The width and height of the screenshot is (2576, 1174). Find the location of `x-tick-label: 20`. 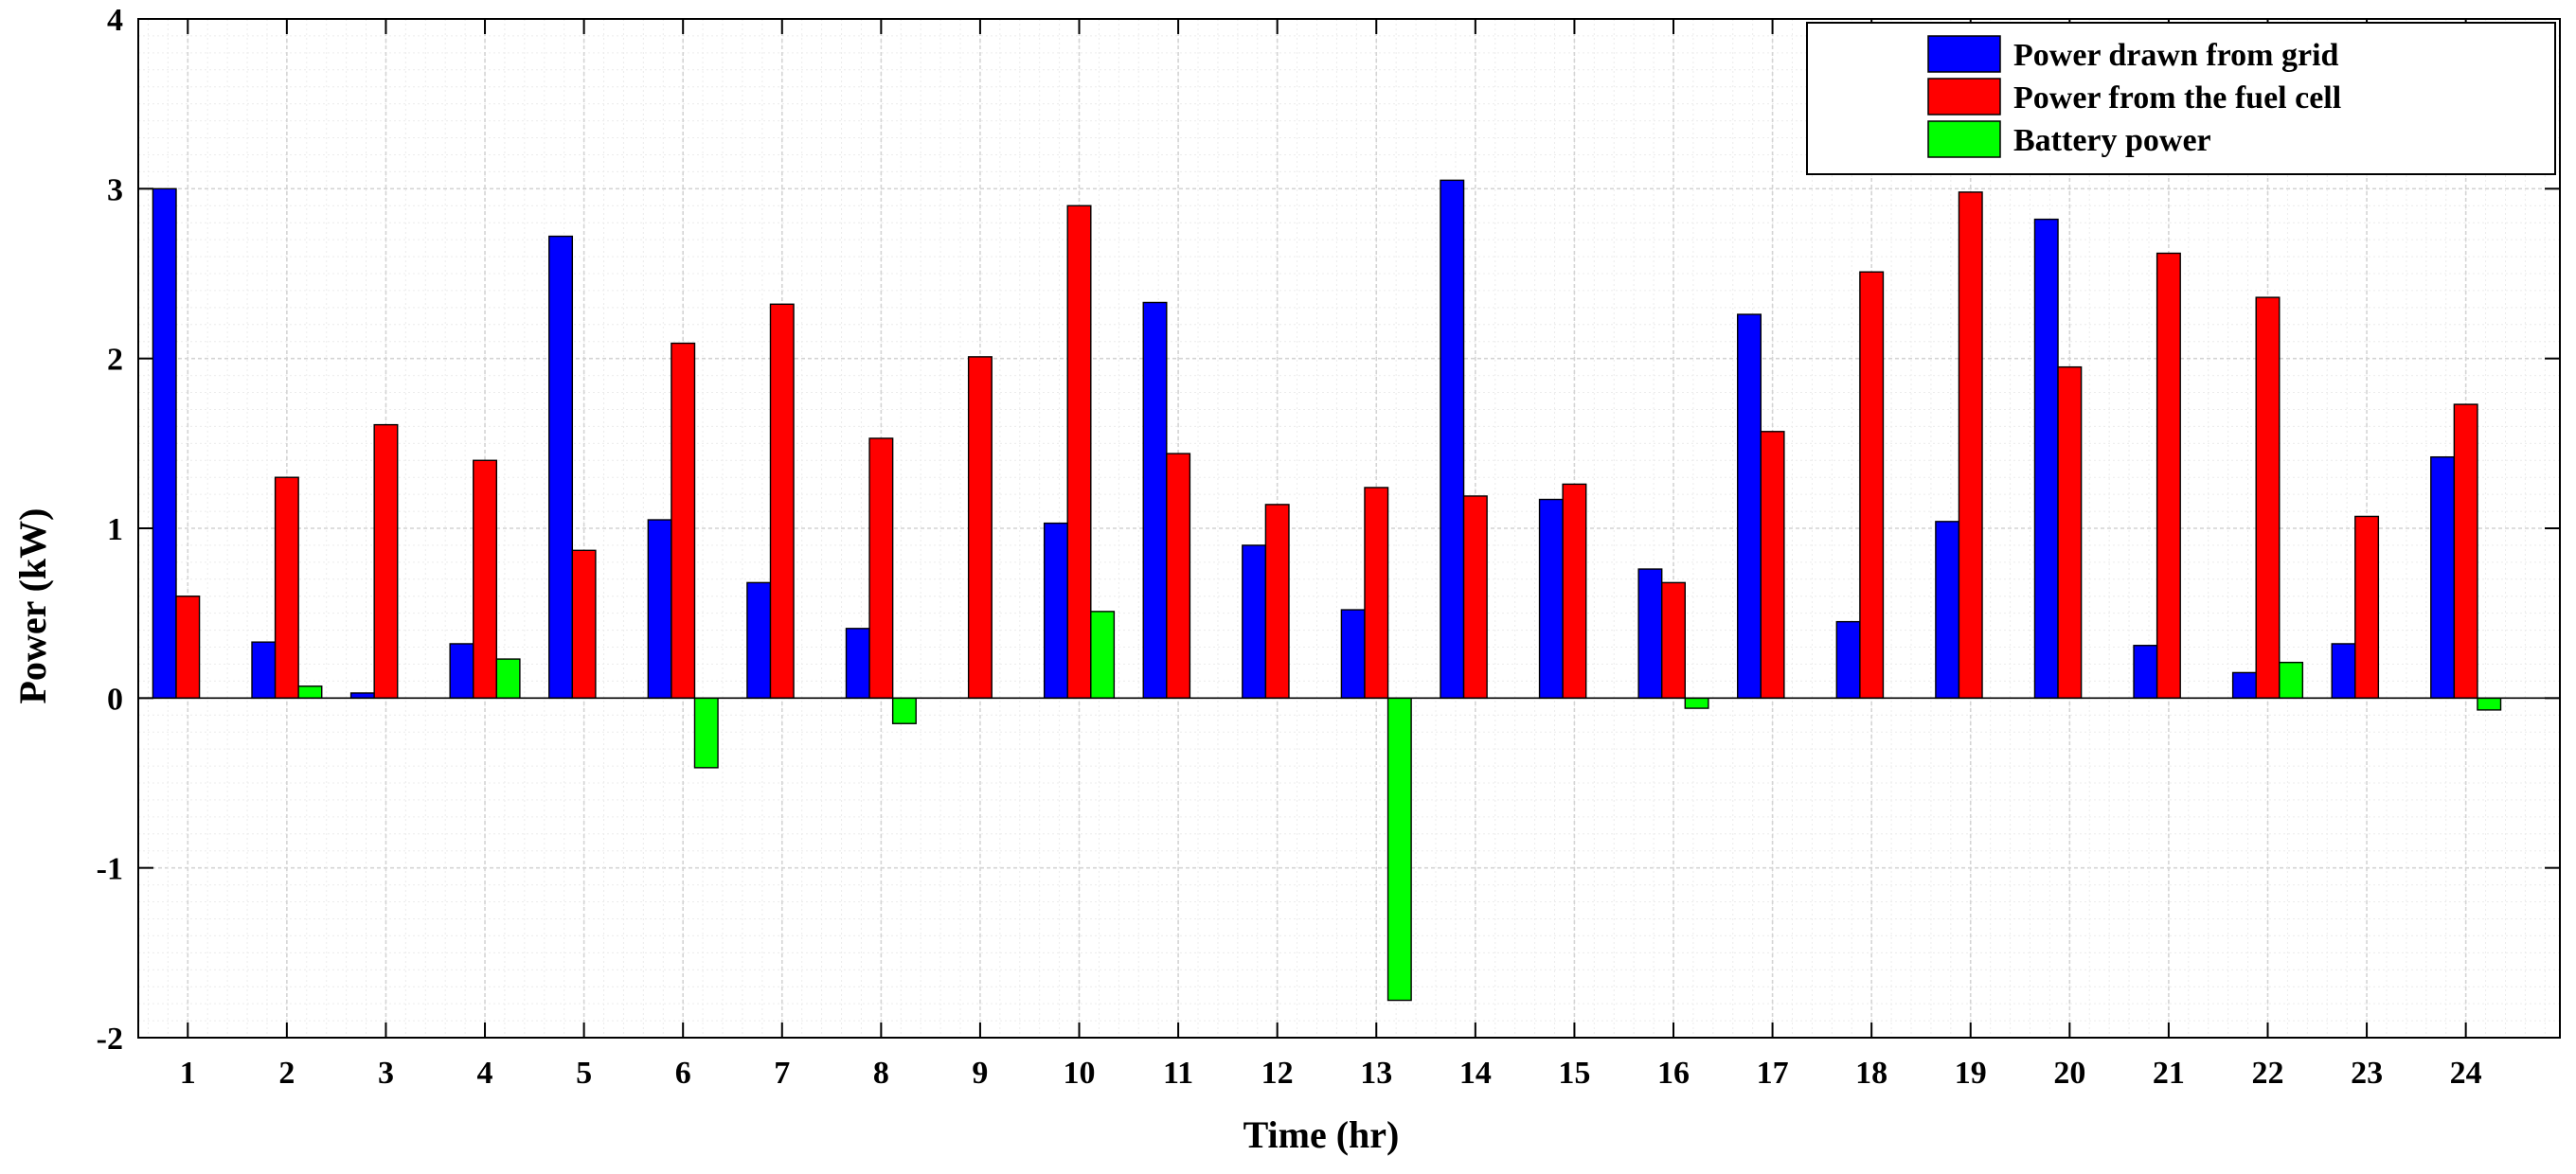

x-tick-label: 20 is located at coordinates (2069, 1073).